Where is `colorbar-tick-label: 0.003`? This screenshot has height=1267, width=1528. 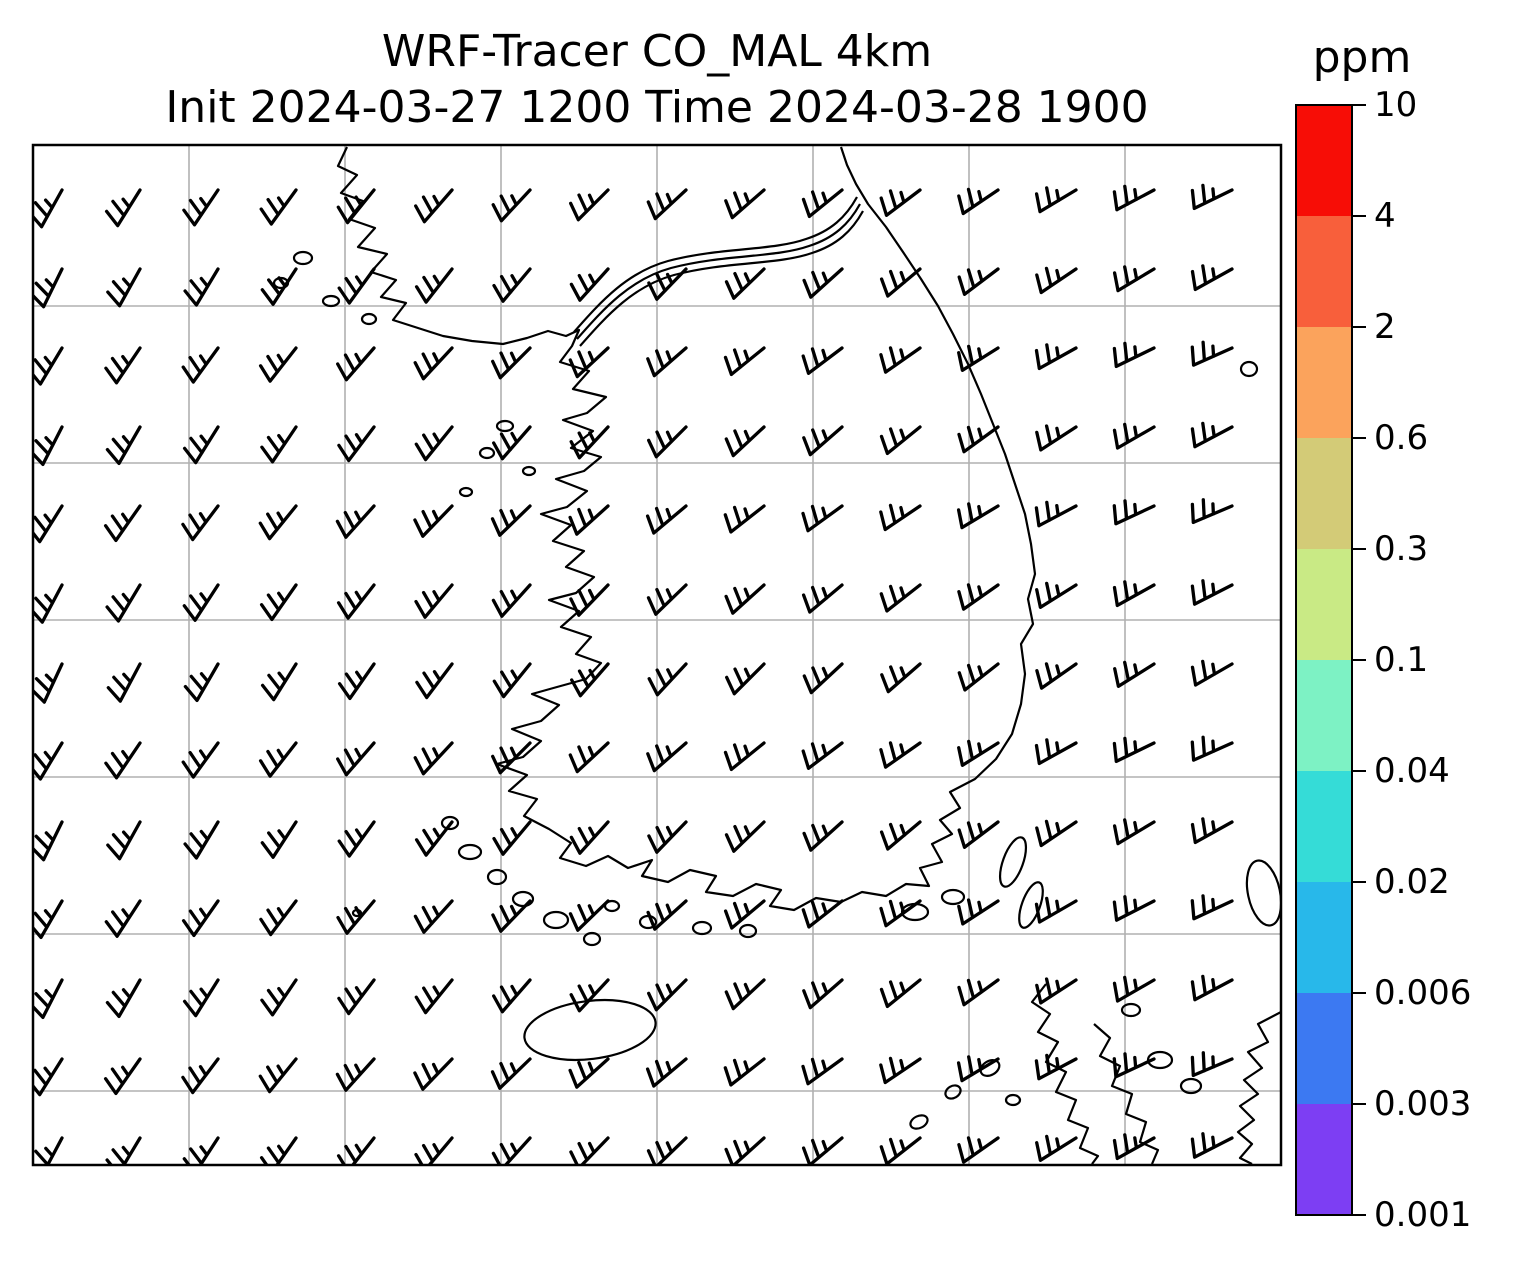 colorbar-tick-label: 0.003 is located at coordinates (1422, 1104).